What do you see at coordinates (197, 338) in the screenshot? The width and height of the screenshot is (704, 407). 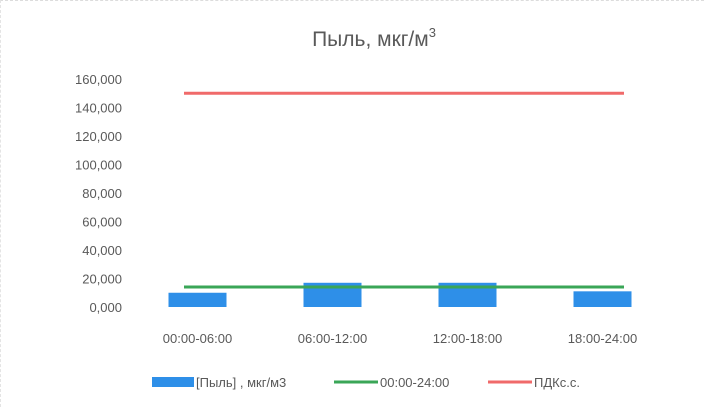 I see `x-tick-label: 00:00-06:00` at bounding box center [197, 338].